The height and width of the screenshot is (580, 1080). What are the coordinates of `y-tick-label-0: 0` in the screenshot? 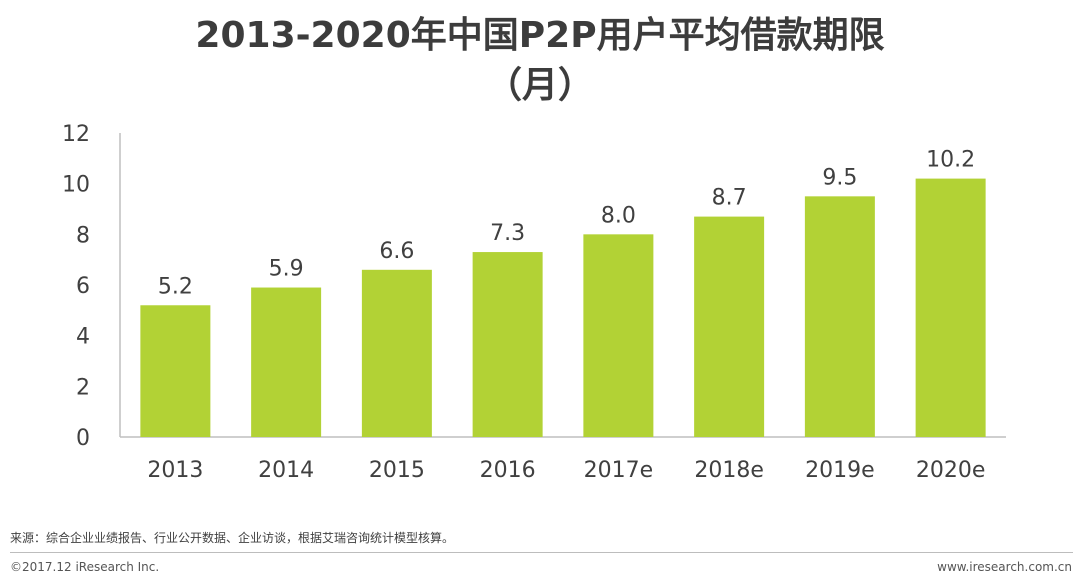 It's located at (83, 438).